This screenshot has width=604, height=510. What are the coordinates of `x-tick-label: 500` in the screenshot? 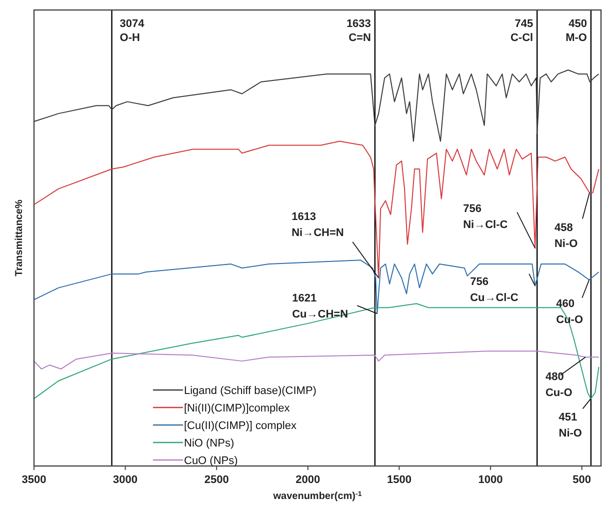 It's located at (582, 480).